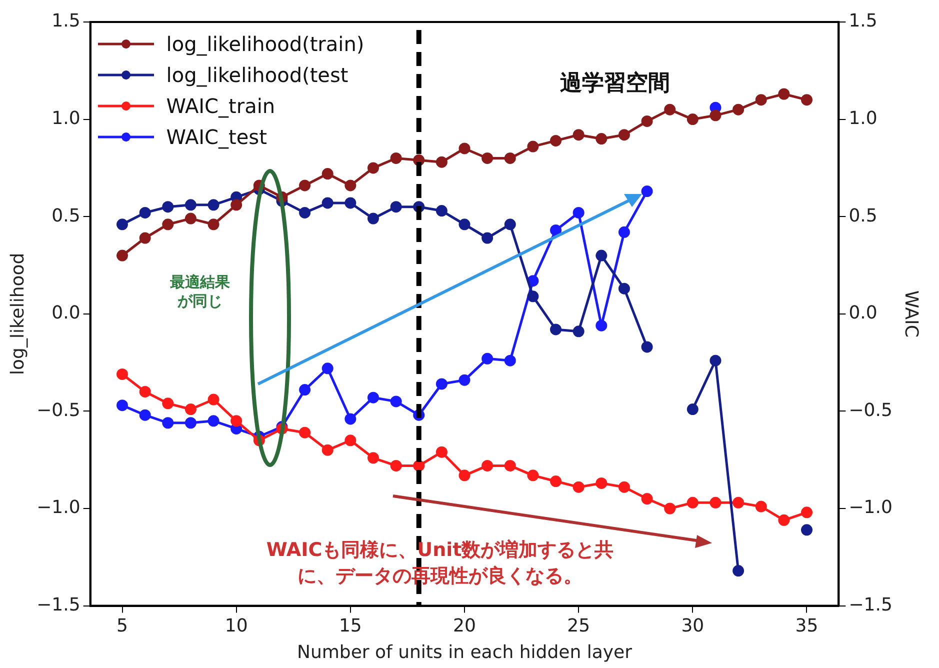 The image size is (939, 668). Describe the element at coordinates (216, 136) in the screenshot. I see `legend-label: WAIC_test` at that location.